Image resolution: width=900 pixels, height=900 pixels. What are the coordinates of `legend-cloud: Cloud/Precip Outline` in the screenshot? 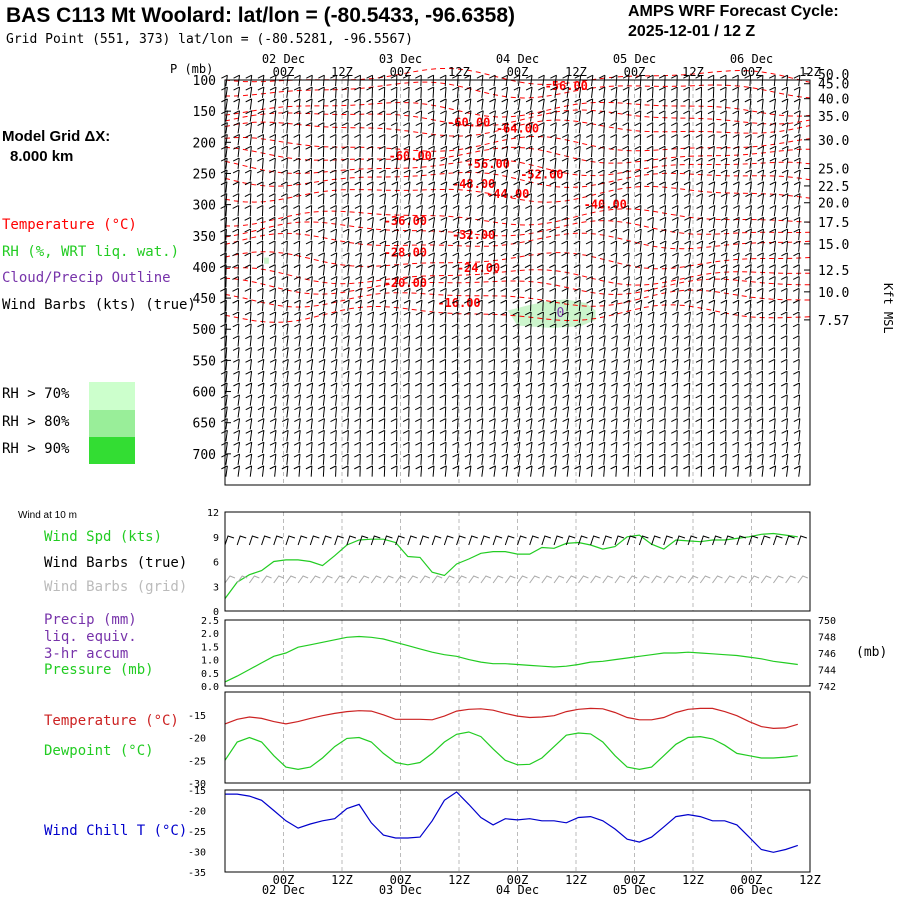 It's located at (86, 278).